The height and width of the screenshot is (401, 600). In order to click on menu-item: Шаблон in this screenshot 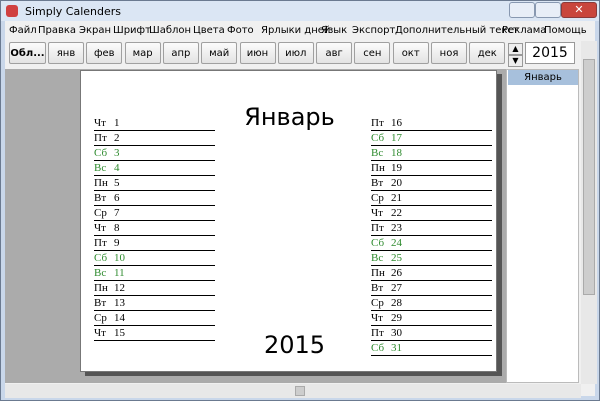, I will do `click(170, 30)`.